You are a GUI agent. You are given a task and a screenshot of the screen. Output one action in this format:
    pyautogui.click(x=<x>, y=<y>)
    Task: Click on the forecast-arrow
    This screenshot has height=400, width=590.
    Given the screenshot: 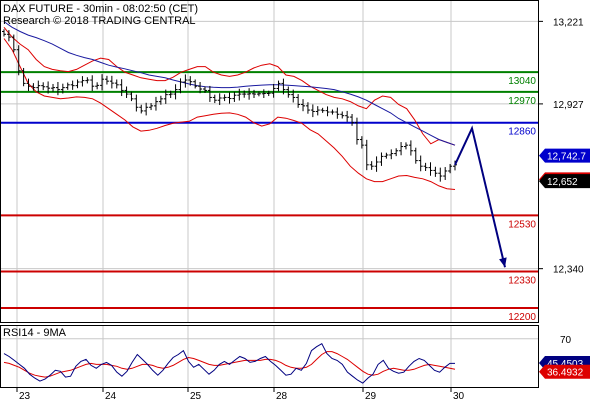 What is the action you would take?
    pyautogui.click(x=480, y=196)
    